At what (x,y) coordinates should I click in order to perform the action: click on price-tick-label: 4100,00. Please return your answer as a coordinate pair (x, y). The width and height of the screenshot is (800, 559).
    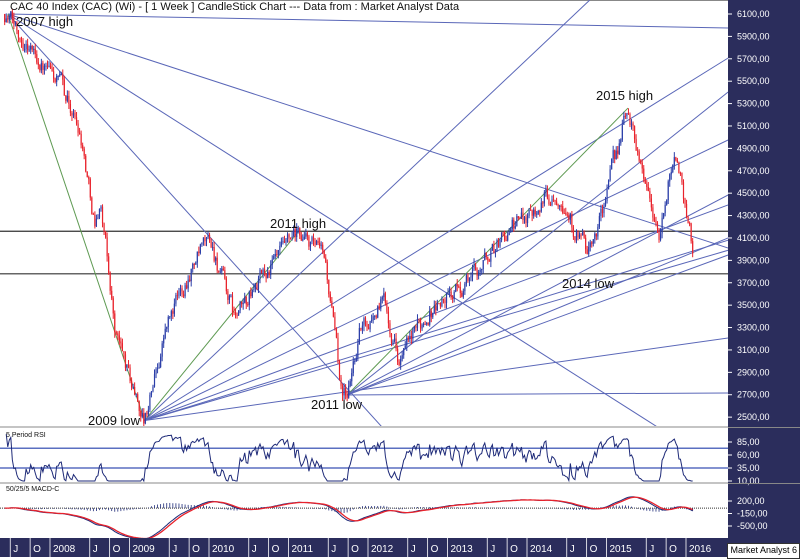
    Looking at the image, I should click on (753, 238).